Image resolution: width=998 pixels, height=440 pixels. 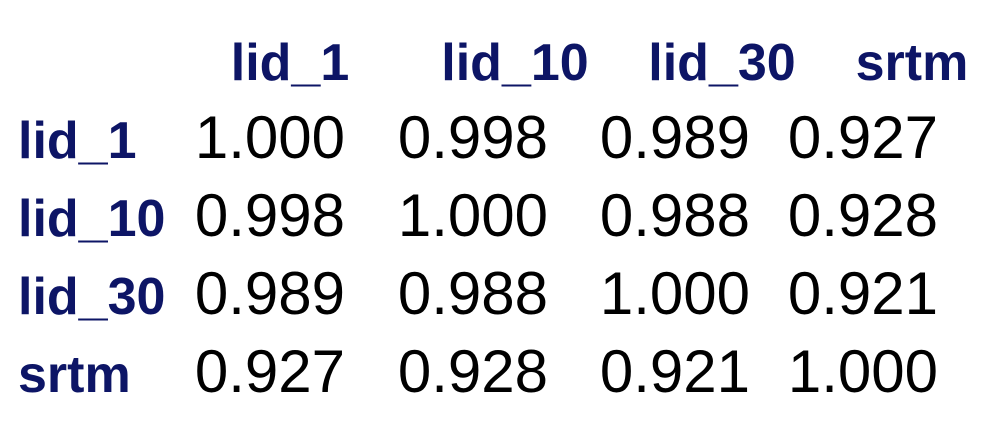 I want to click on cell-value-r4-c2: 0.928, so click(x=473, y=371).